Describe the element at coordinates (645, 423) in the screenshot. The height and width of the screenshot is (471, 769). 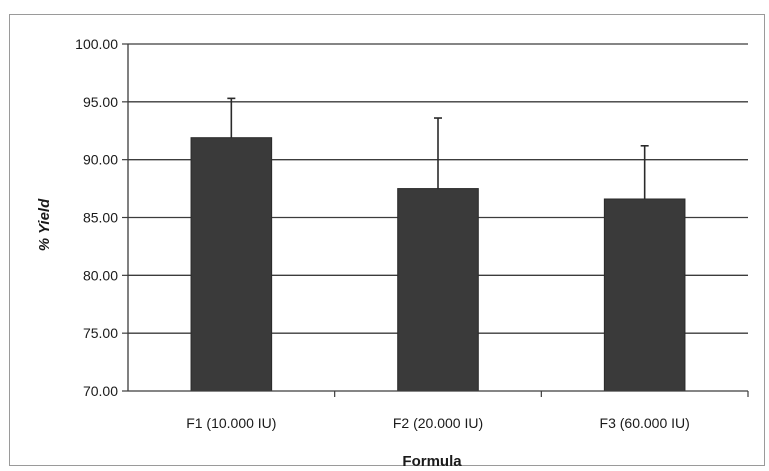
I see `x-tick-label: F3 (60.000 IU)` at that location.